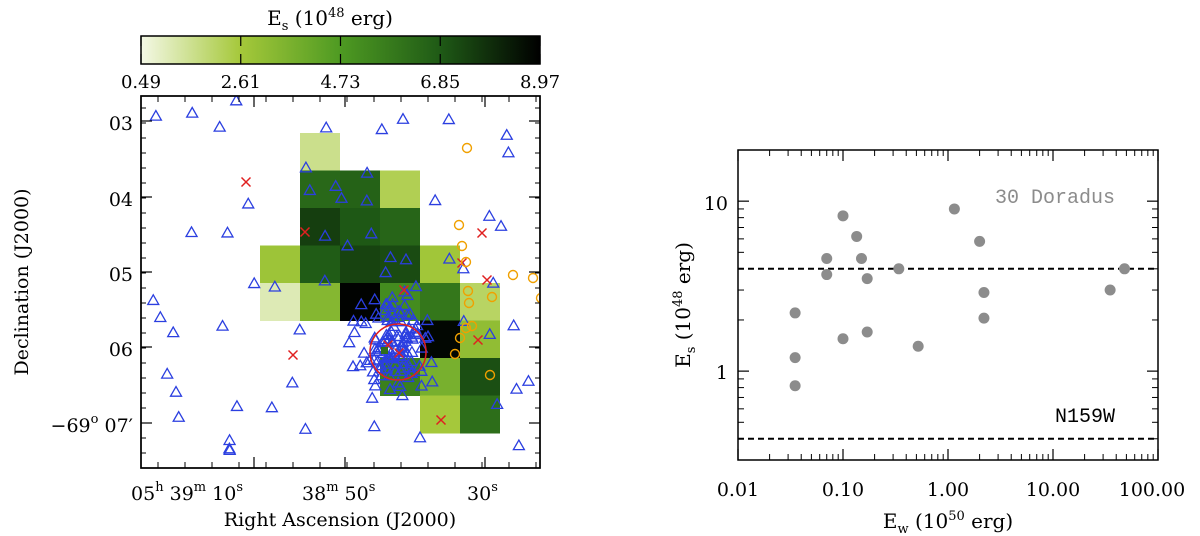  Describe the element at coordinates (121, 275) in the screenshot. I see `map-ytick-05: 05` at that location.